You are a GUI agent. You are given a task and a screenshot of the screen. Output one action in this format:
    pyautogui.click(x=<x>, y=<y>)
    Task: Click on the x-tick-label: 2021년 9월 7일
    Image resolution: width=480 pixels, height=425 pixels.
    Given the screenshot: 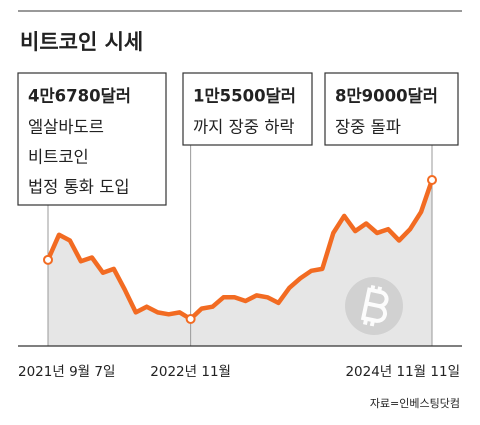 What is the action you would take?
    pyautogui.click(x=66, y=372)
    